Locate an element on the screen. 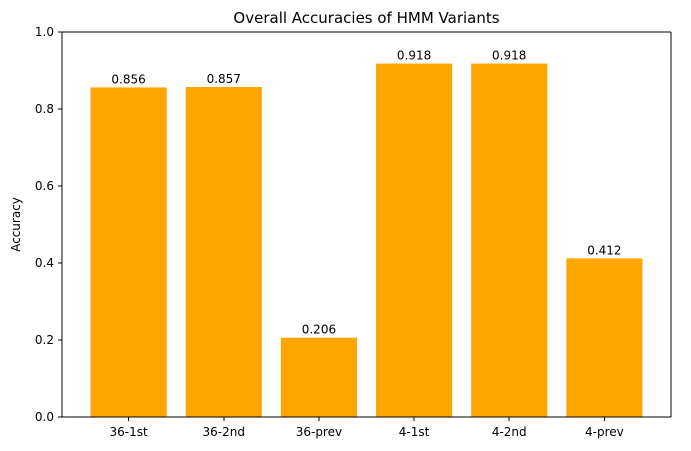 The width and height of the screenshot is (691, 451). x-tick-label: 36-prev is located at coordinates (319, 432).